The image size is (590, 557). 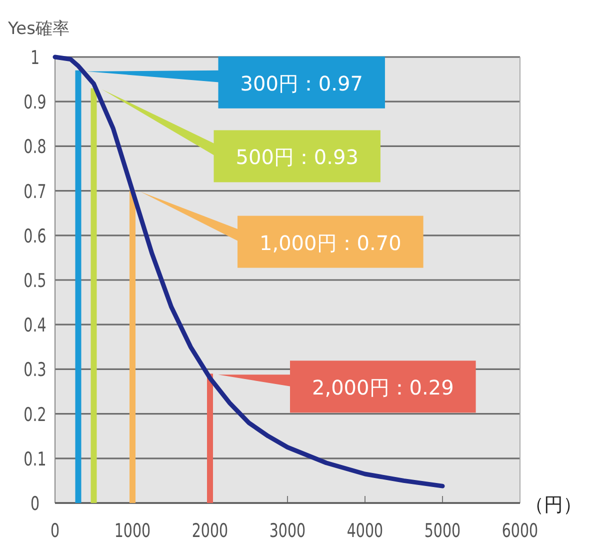 What do you see at coordinates (331, 242) in the screenshot?
I see `annotation: 1,000円：0.70` at bounding box center [331, 242].